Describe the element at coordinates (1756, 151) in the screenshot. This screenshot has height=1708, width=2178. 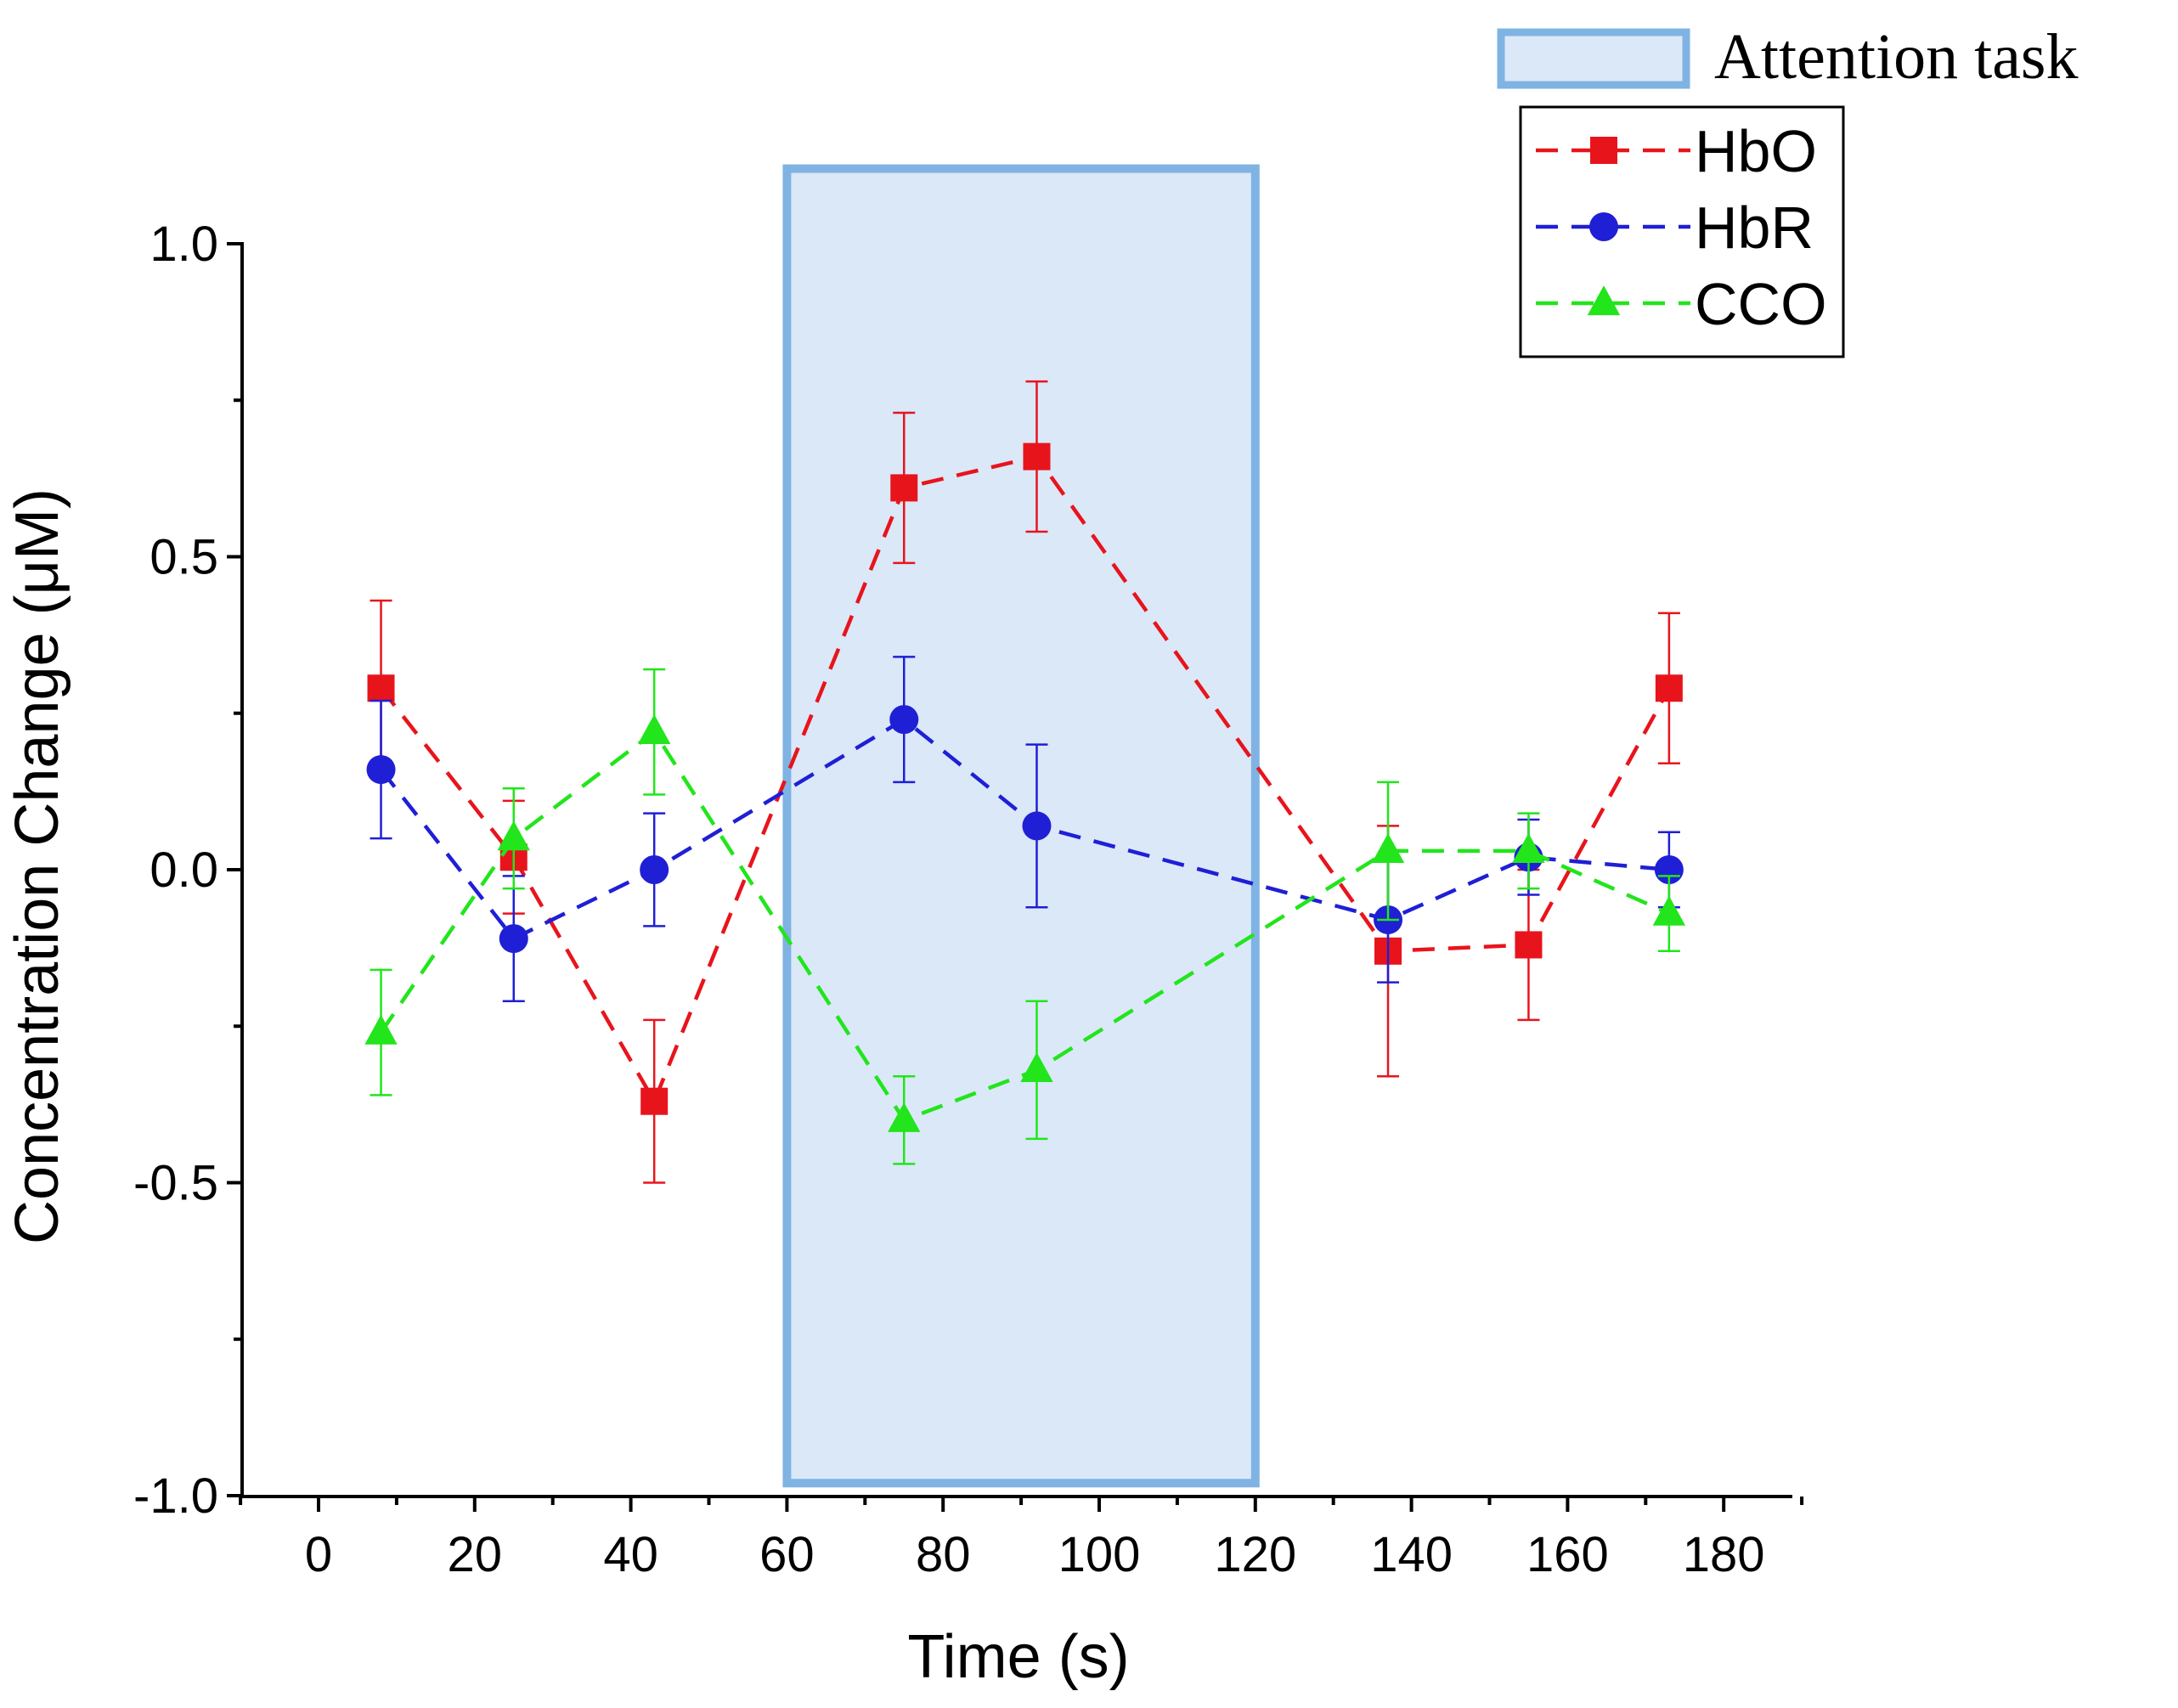
I see `legend-label: HbO` at that location.